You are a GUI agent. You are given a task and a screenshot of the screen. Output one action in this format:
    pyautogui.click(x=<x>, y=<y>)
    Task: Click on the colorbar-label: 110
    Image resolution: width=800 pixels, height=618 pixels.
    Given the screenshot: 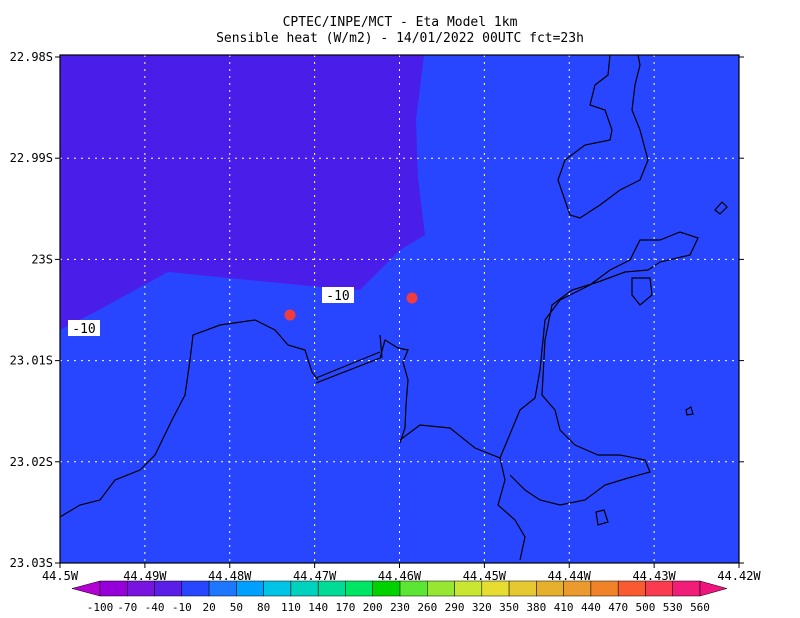 What is the action you would take?
    pyautogui.click(x=291, y=607)
    